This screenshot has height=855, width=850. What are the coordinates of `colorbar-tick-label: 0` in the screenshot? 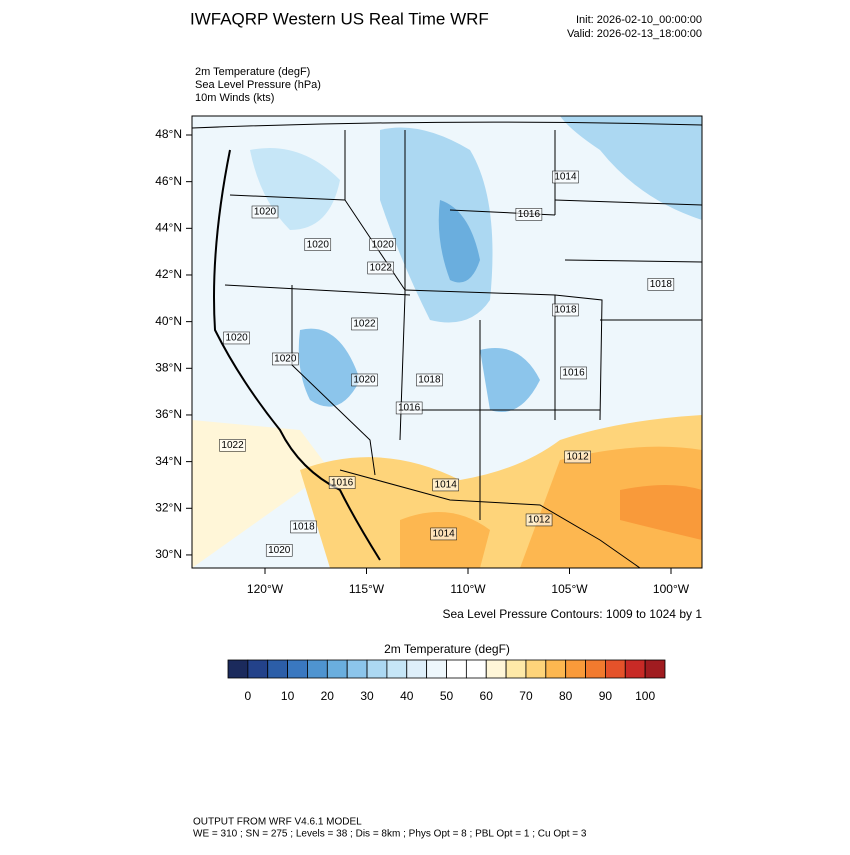 It's located at (248, 696).